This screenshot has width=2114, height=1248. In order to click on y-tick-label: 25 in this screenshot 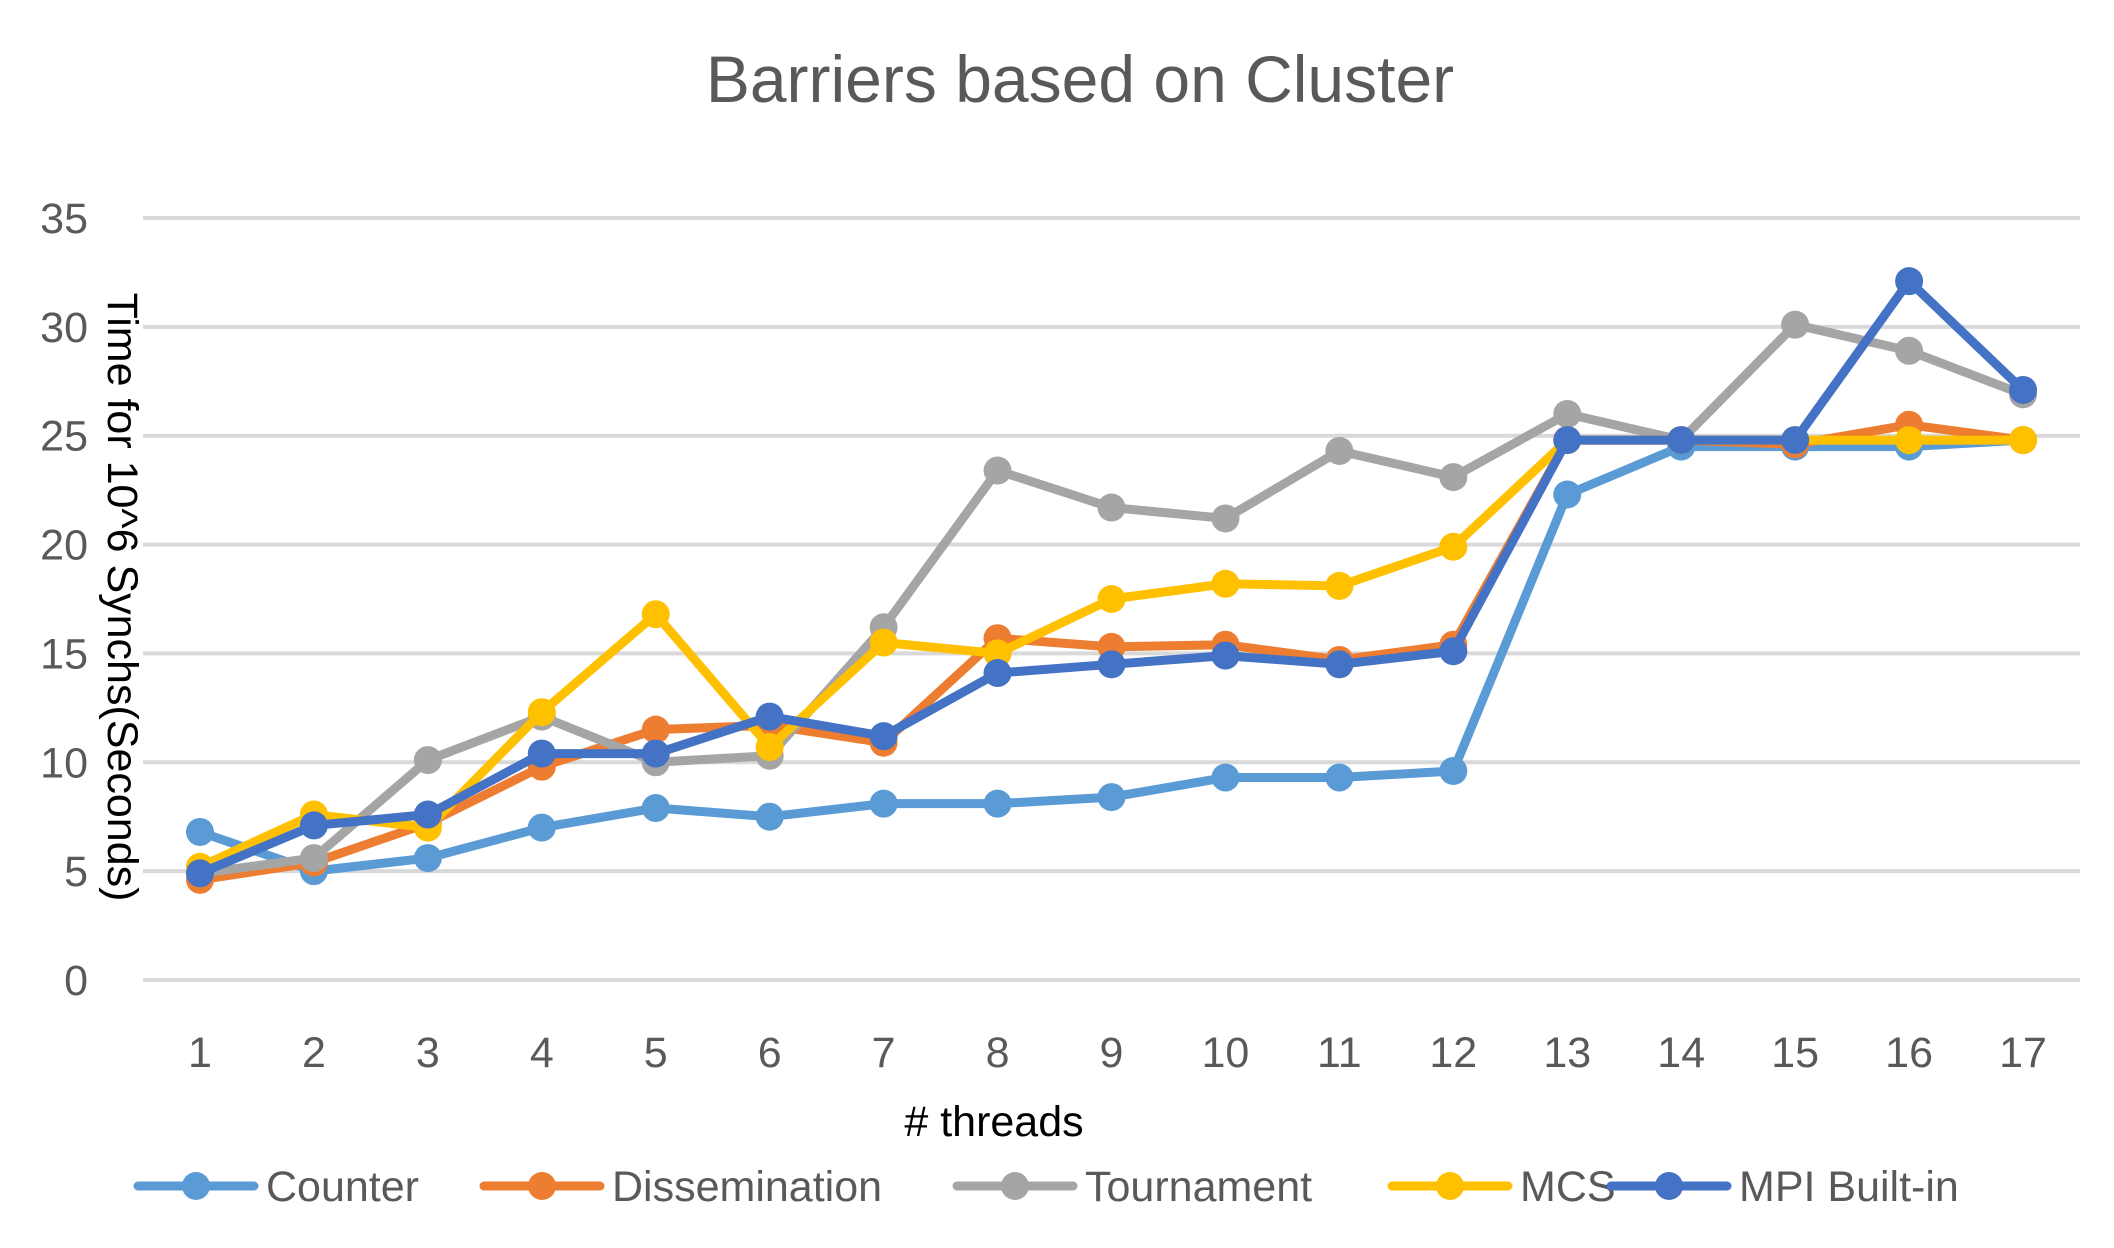, I will do `click(64, 437)`.